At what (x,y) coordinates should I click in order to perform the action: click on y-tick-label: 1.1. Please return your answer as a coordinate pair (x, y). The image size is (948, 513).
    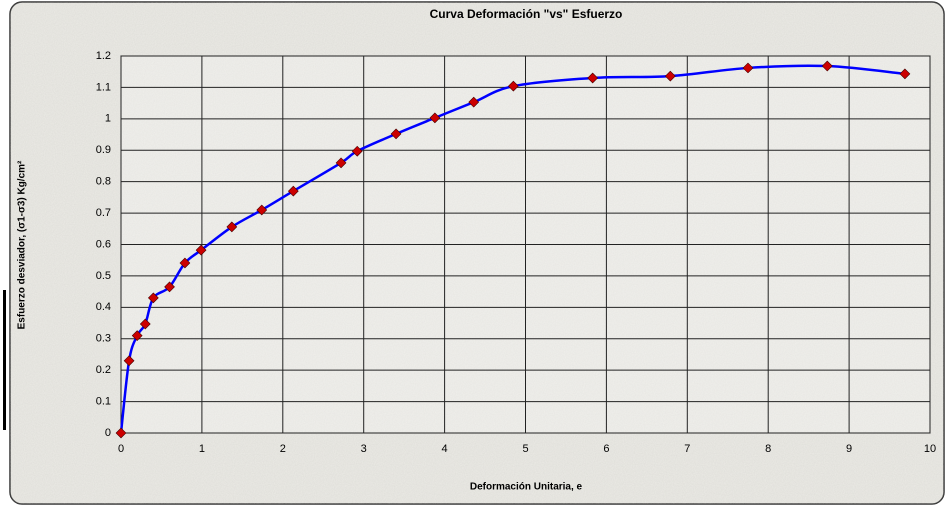
    Looking at the image, I should click on (103, 87).